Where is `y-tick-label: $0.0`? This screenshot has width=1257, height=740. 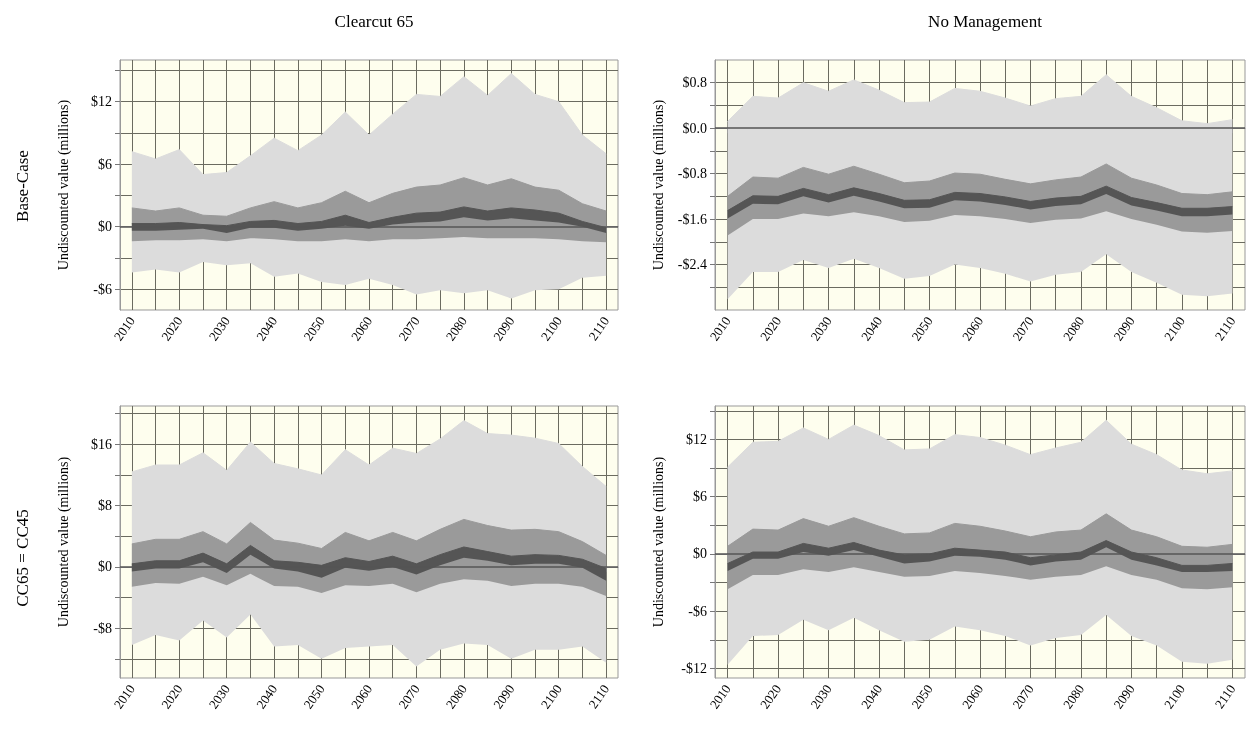 y-tick-label: $0.0 is located at coordinates (694, 128).